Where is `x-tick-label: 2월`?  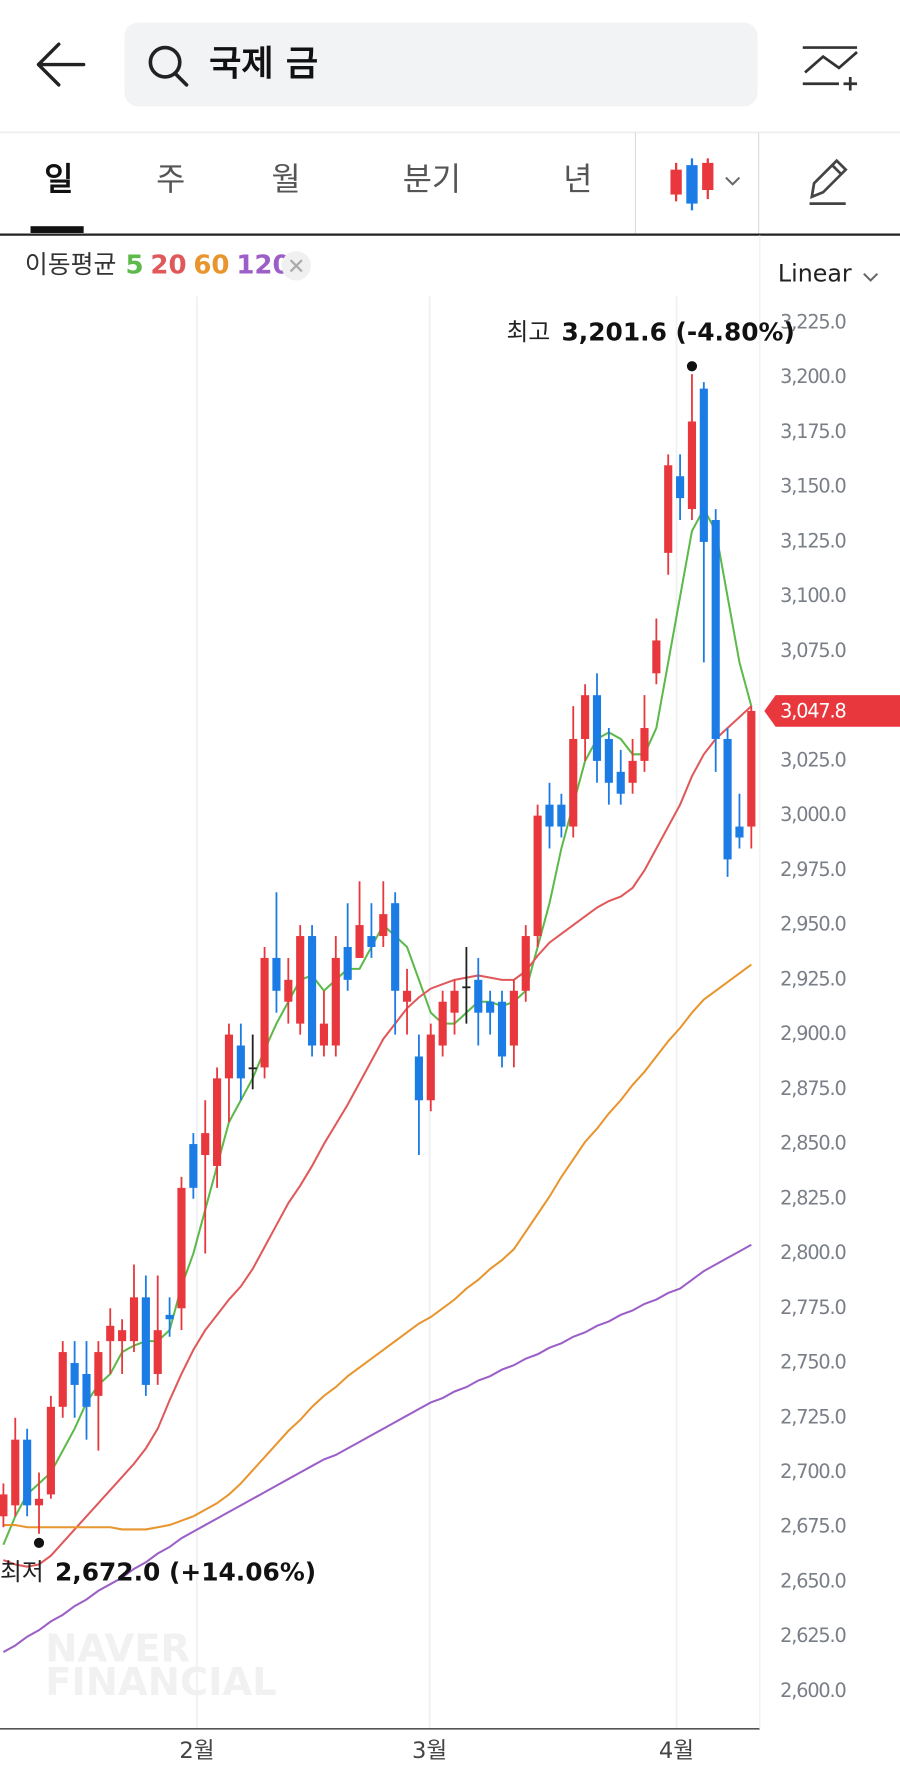
x-tick-label: 2월 is located at coordinates (196, 1751).